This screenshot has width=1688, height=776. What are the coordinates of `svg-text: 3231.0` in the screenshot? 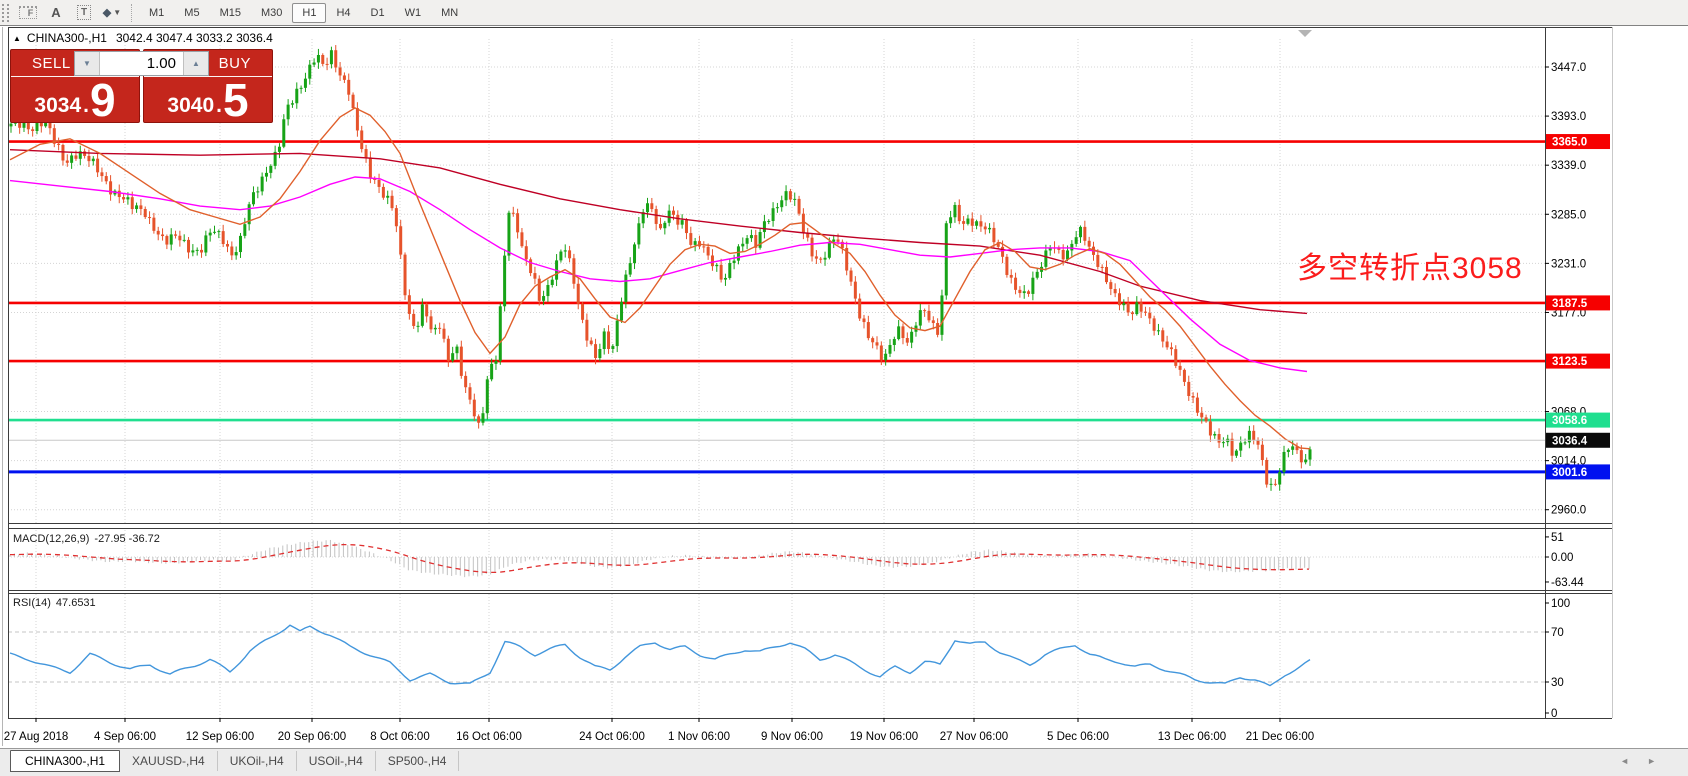 It's located at (1568, 264).